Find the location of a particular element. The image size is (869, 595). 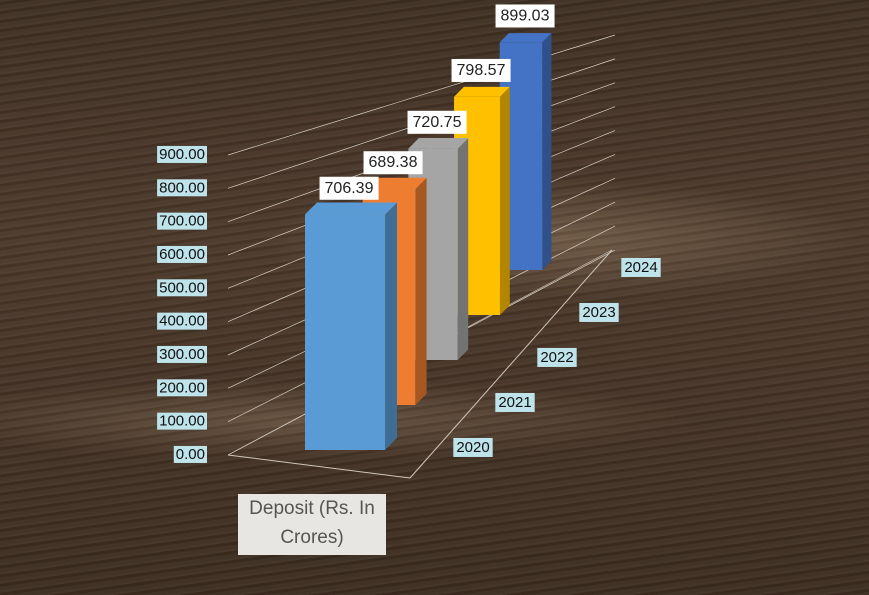

y-tick-label: 600.00 is located at coordinates (182, 254).